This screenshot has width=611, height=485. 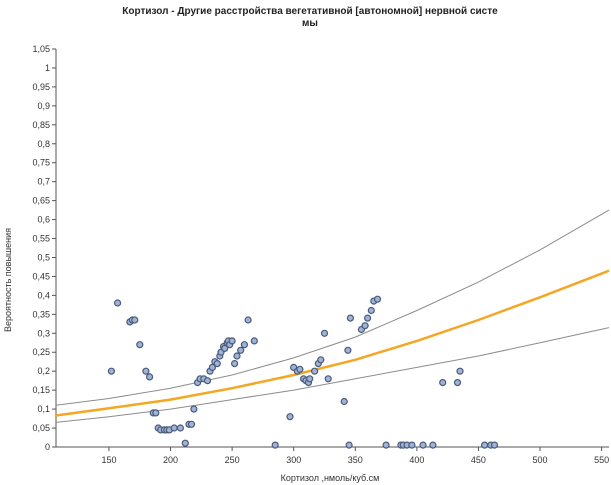 I want to click on y-tick-label: 0,5, so click(x=43, y=257).